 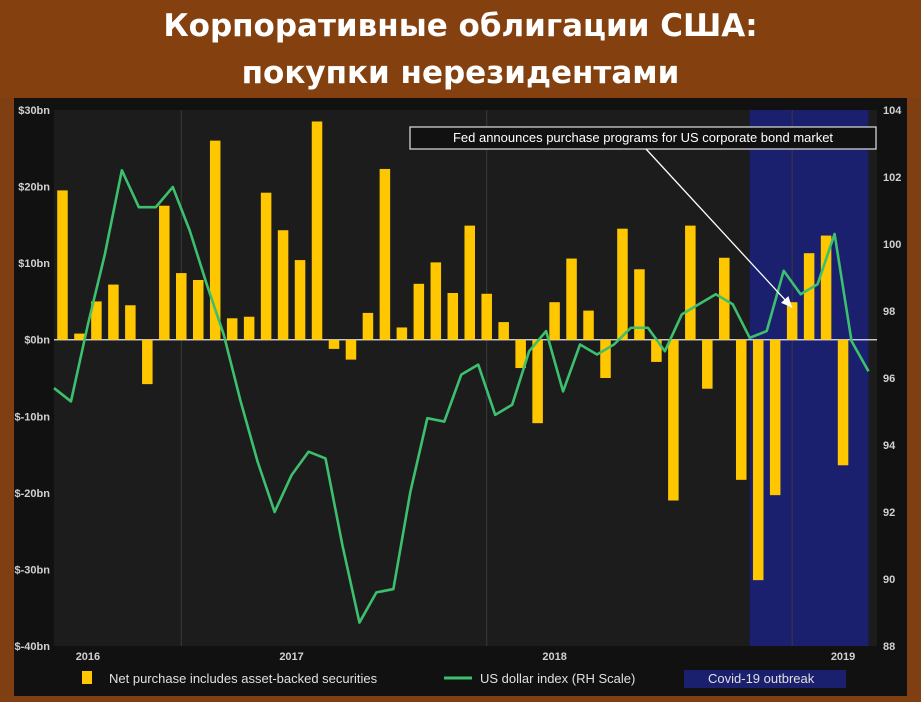 I want to click on legend-line-label: US dollar index (RH Scale), so click(x=557, y=678).